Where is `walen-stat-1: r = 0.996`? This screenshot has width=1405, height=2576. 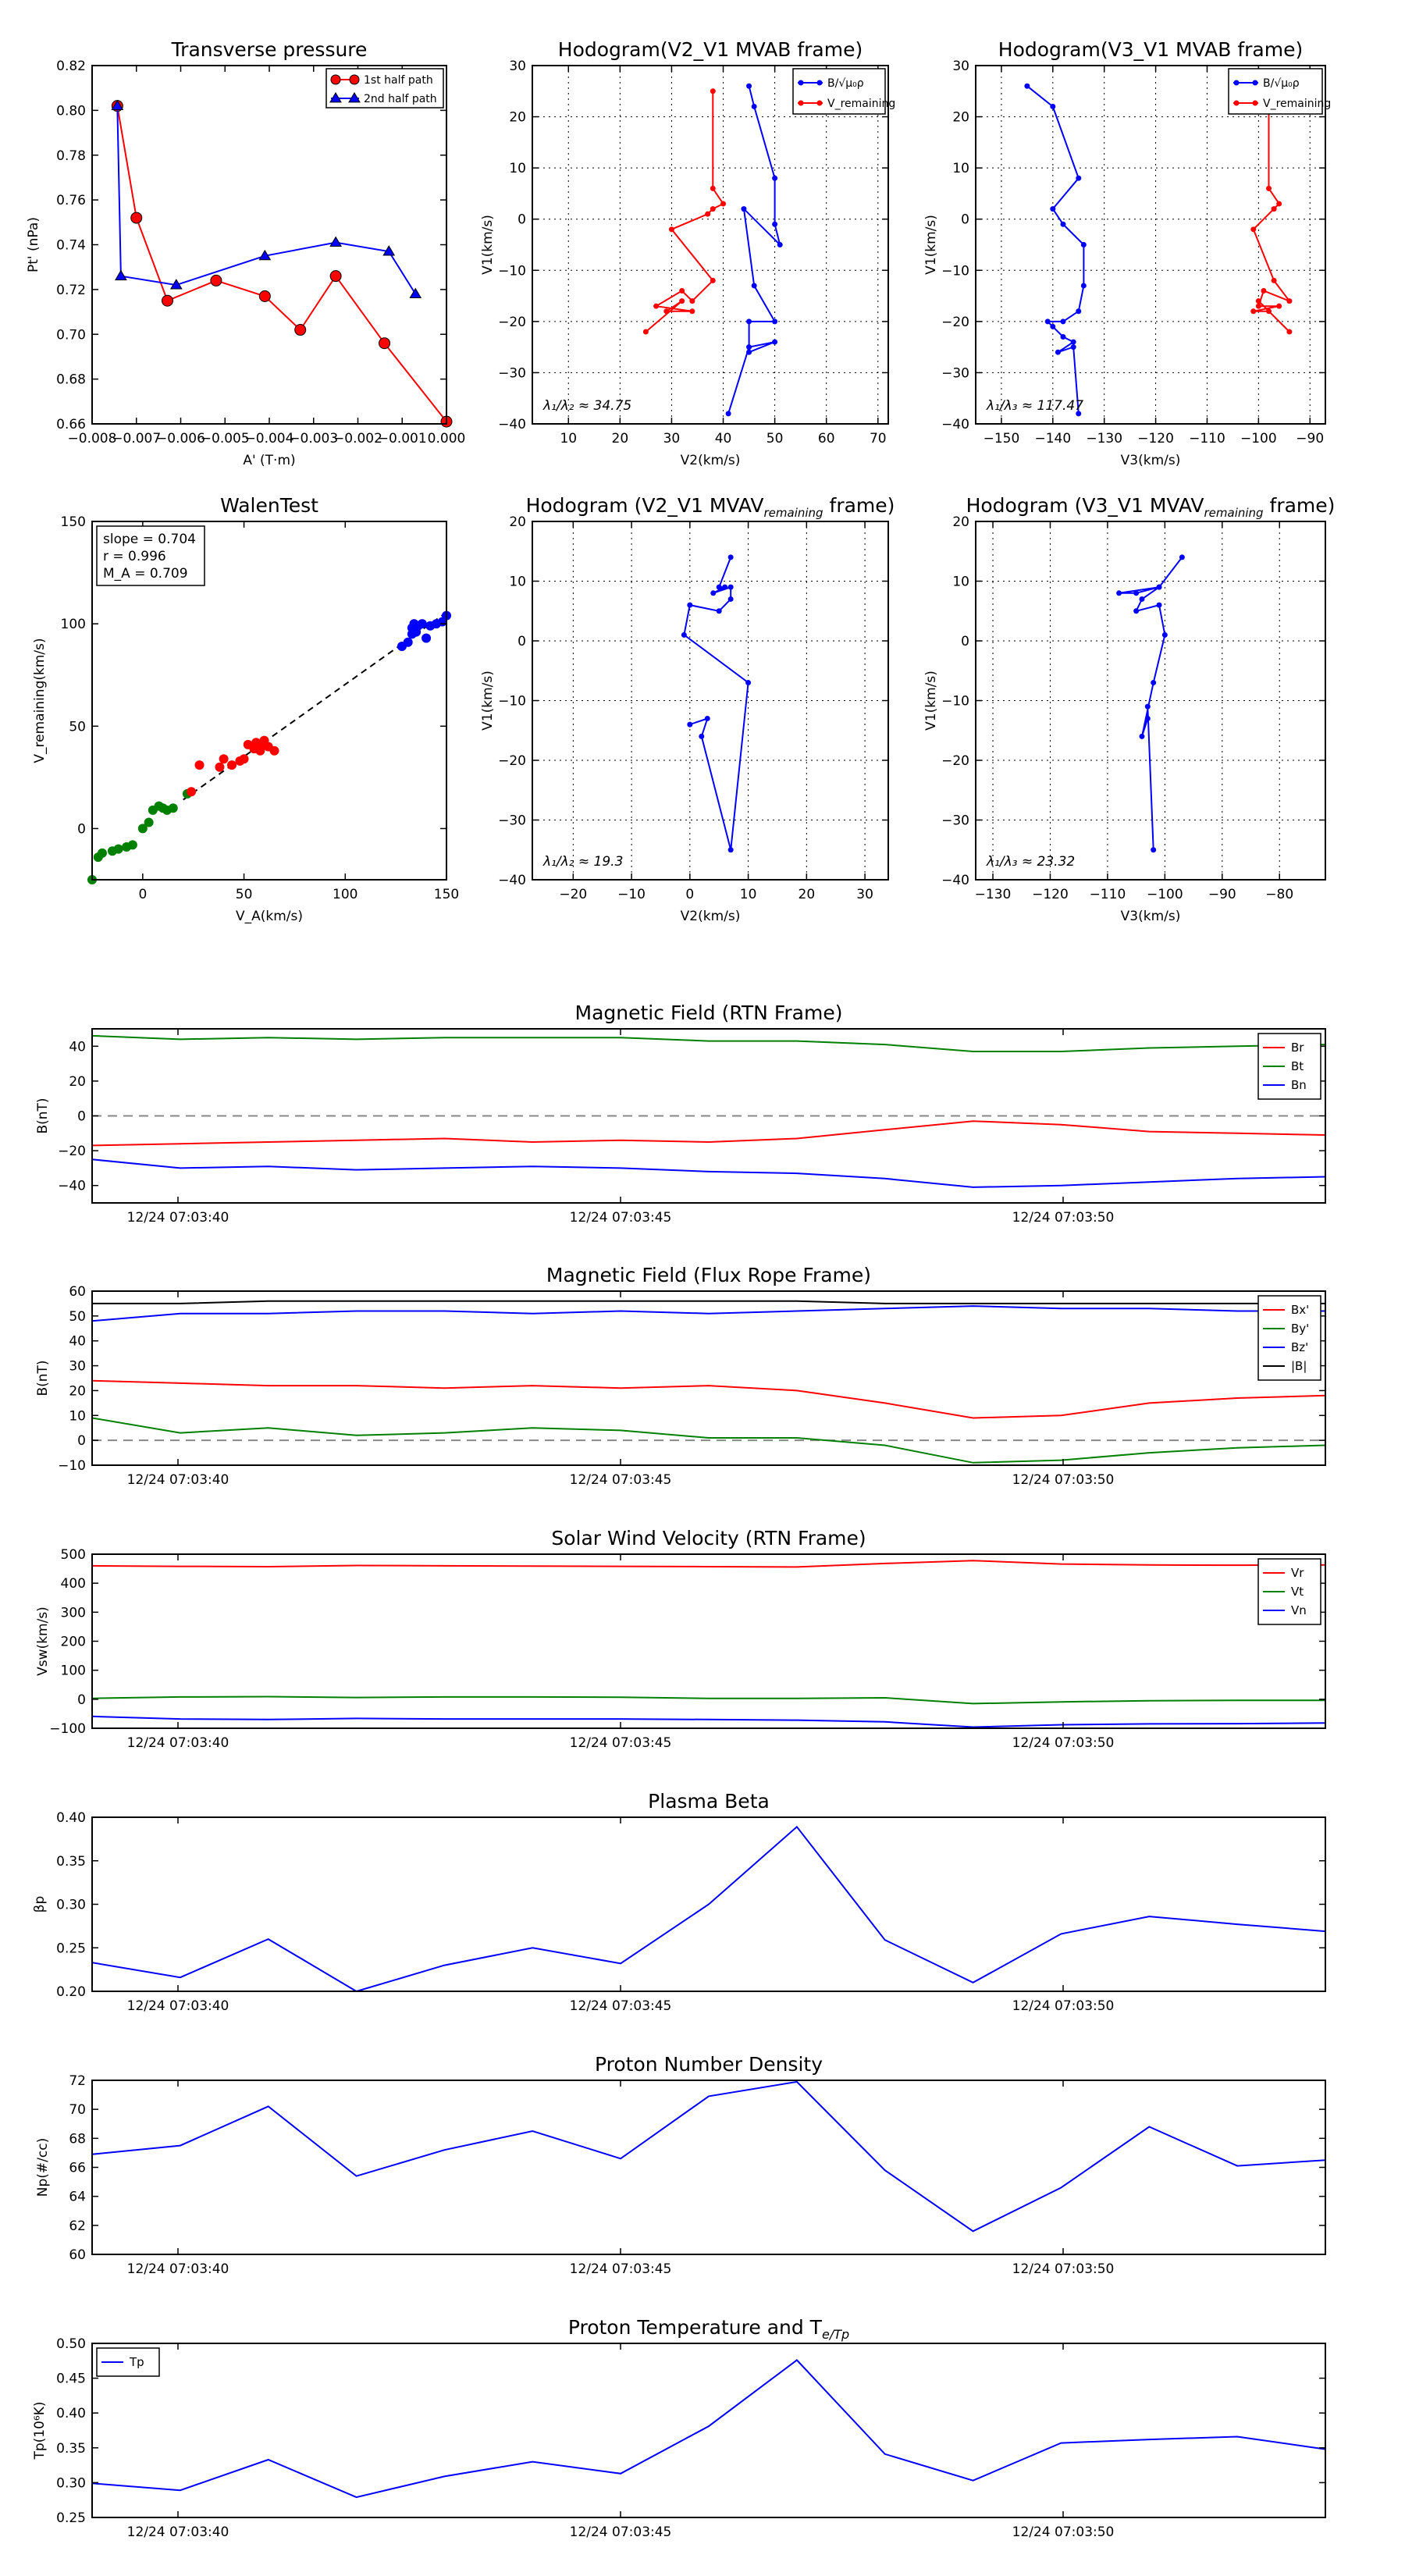 walen-stat-1: r = 0.996 is located at coordinates (135, 556).